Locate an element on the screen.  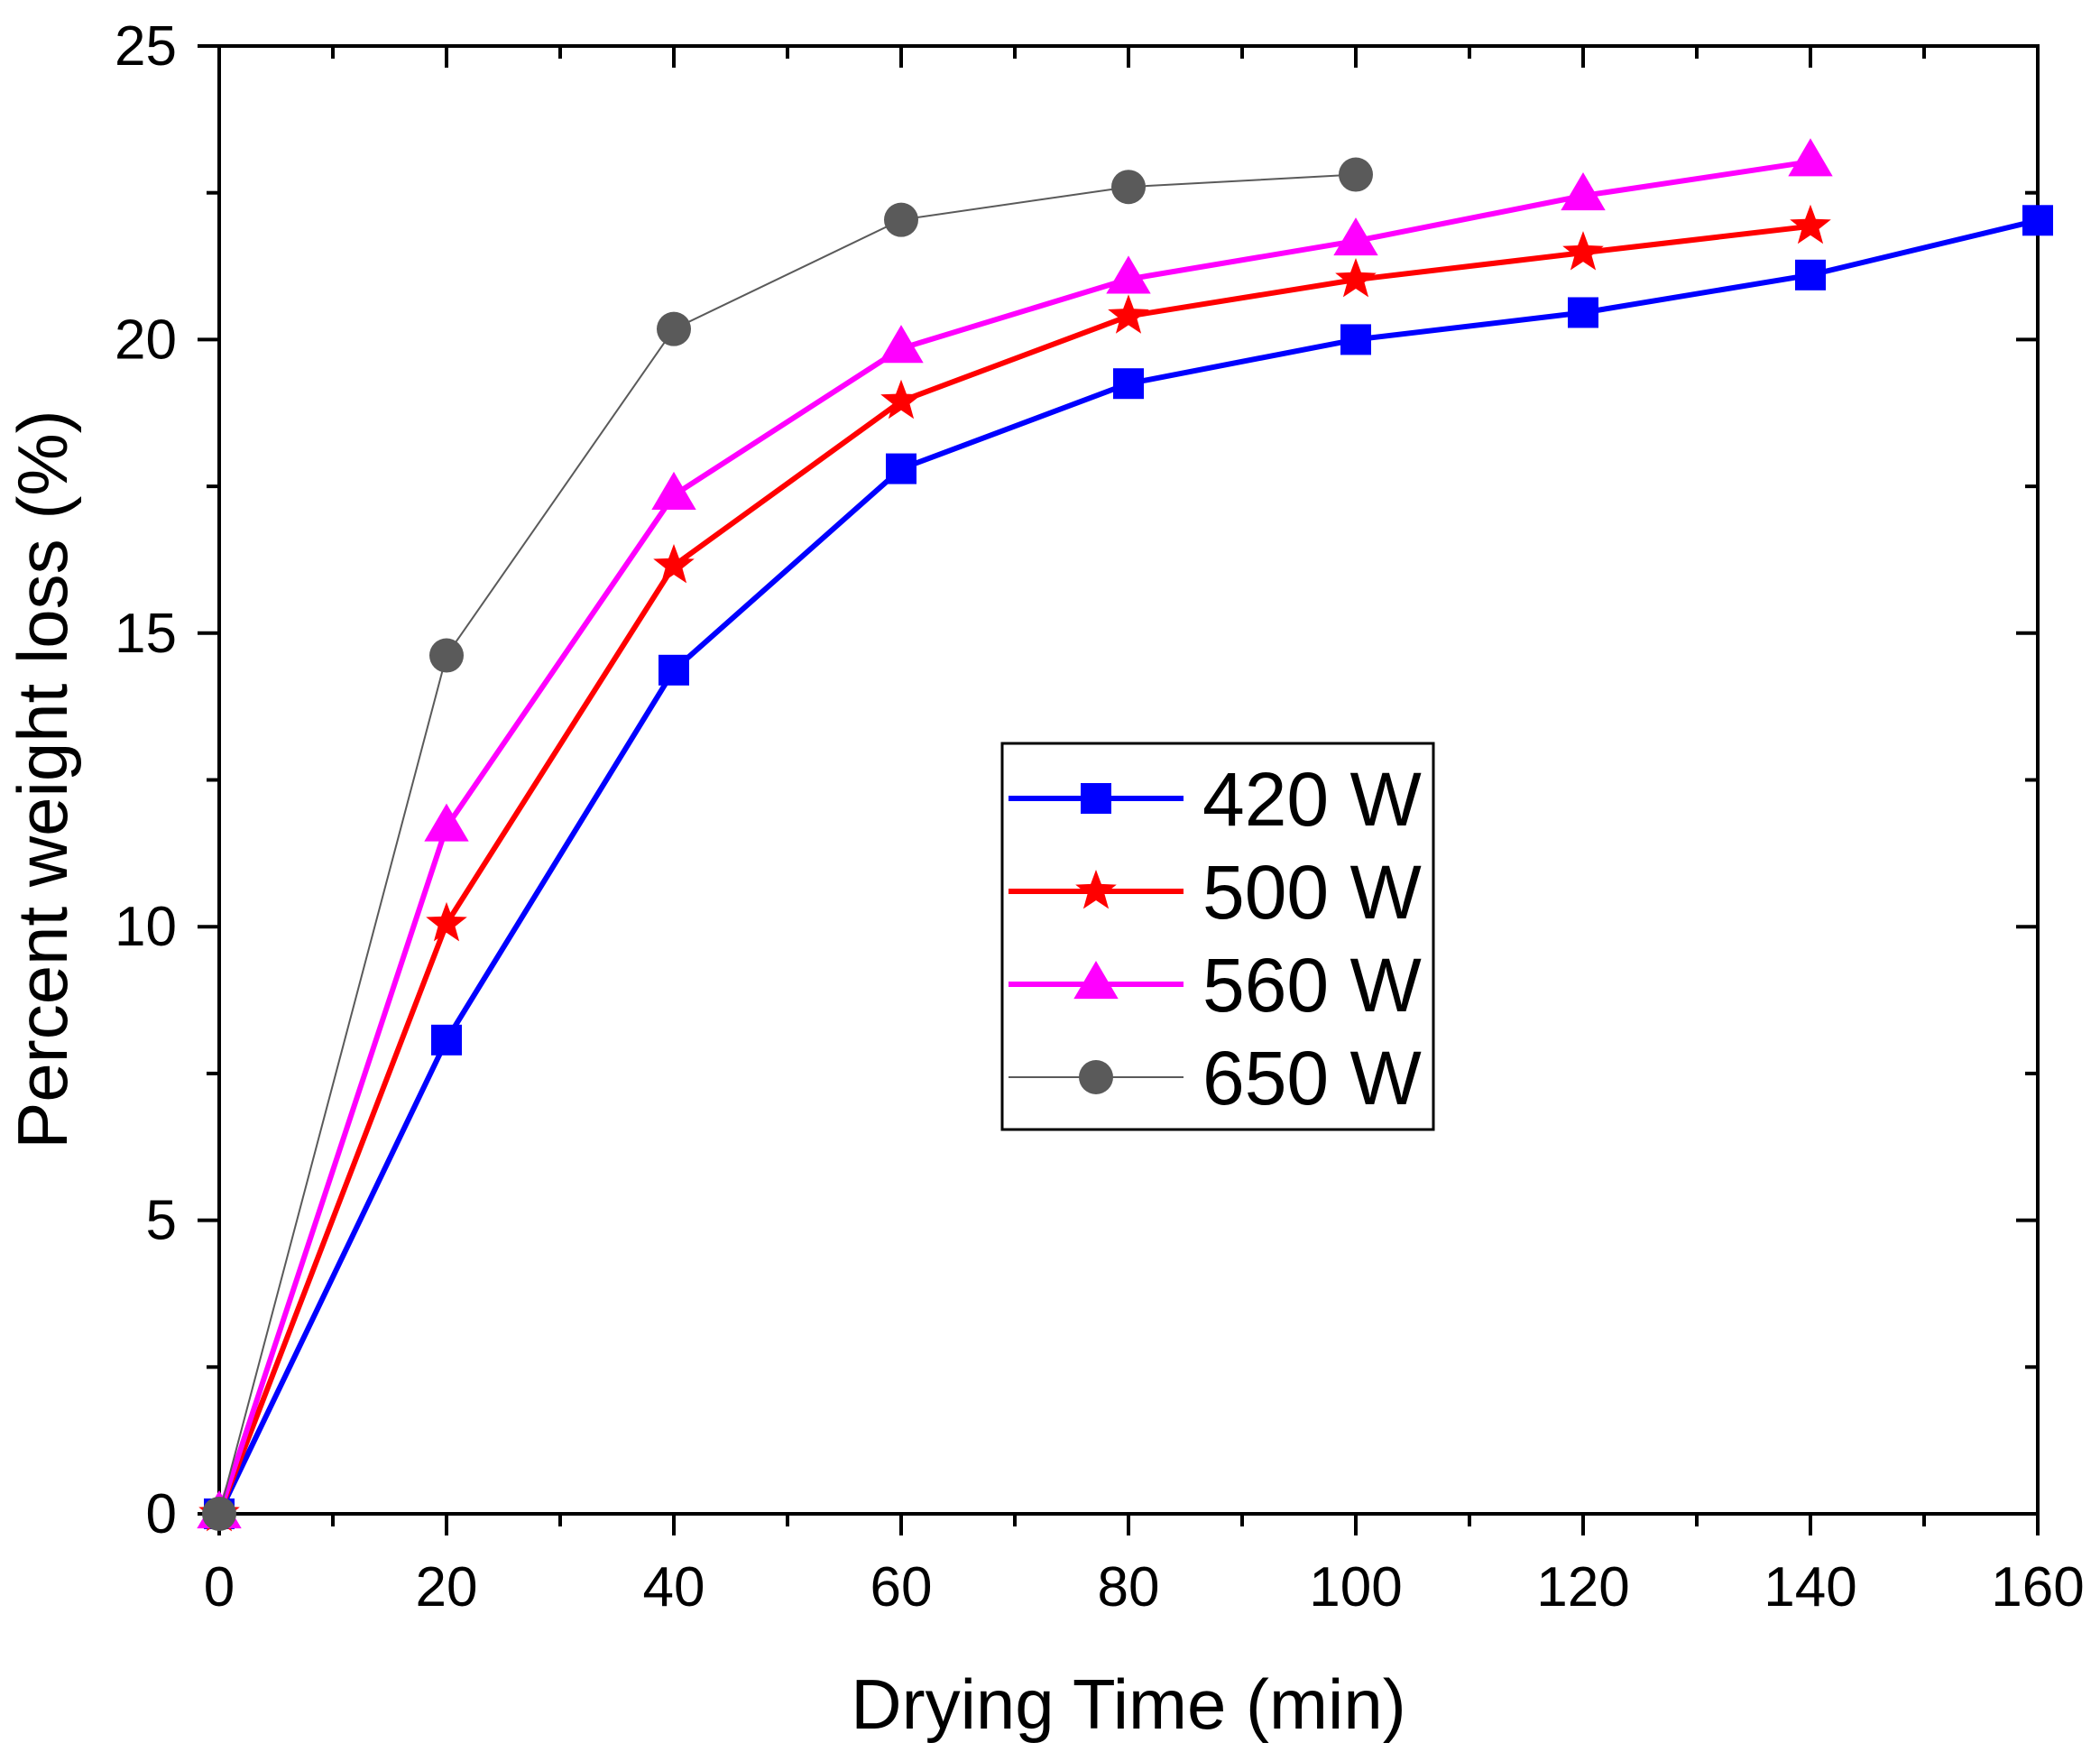
legend-label: 560 W is located at coordinates (1312, 985).